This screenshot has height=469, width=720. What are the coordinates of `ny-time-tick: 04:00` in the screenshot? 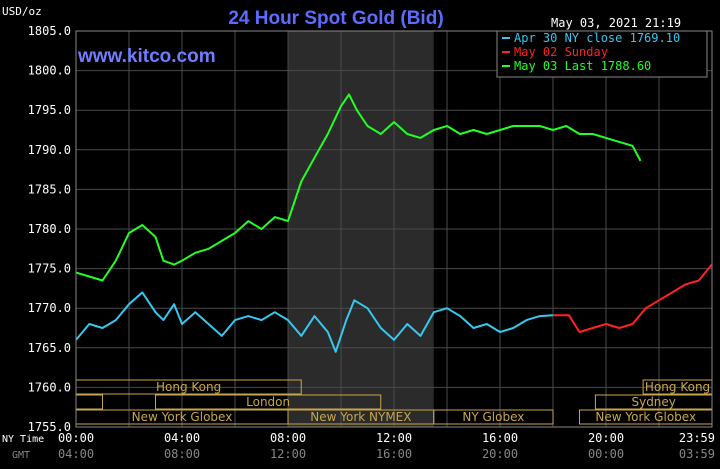 It's located at (182, 438).